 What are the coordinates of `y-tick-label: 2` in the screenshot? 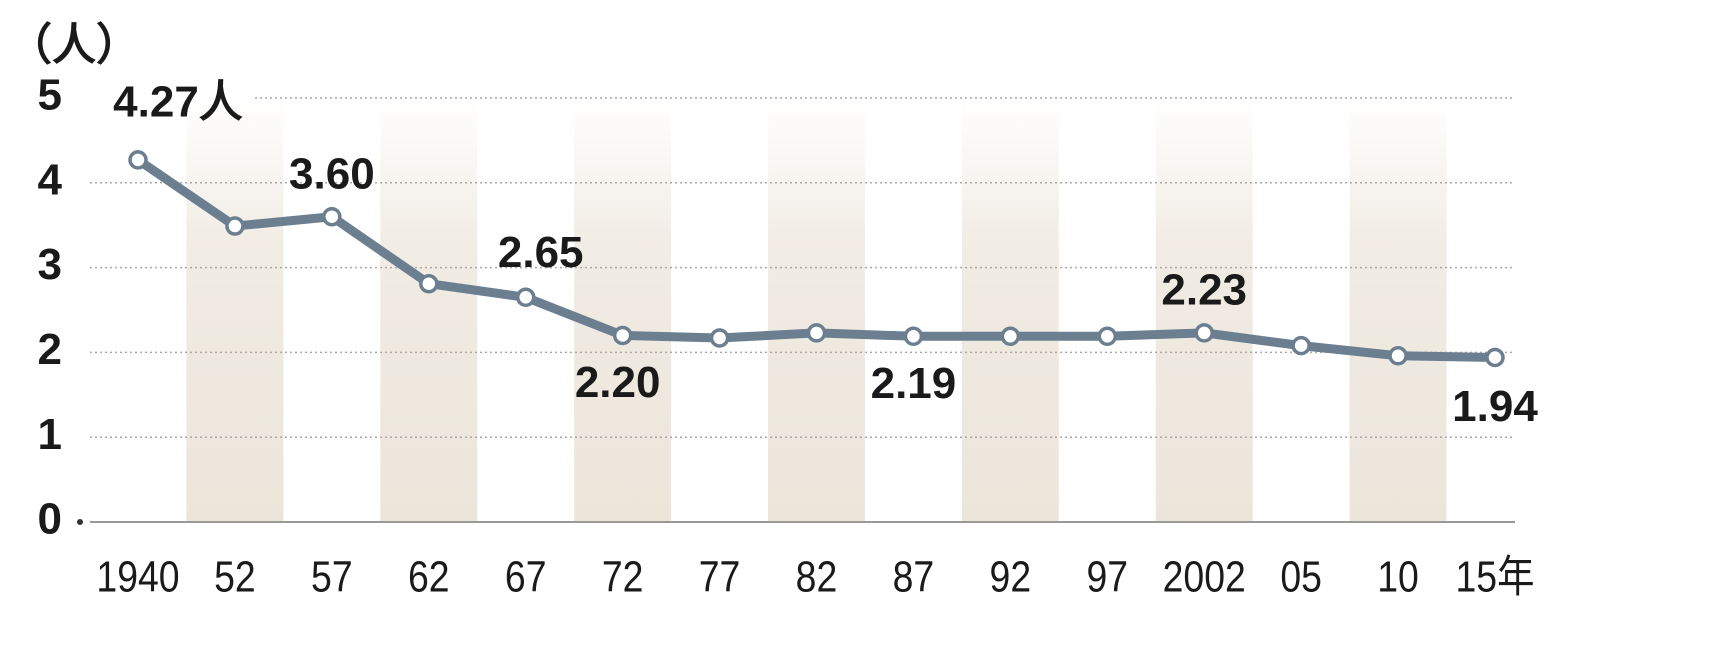 It's located at (50, 349).